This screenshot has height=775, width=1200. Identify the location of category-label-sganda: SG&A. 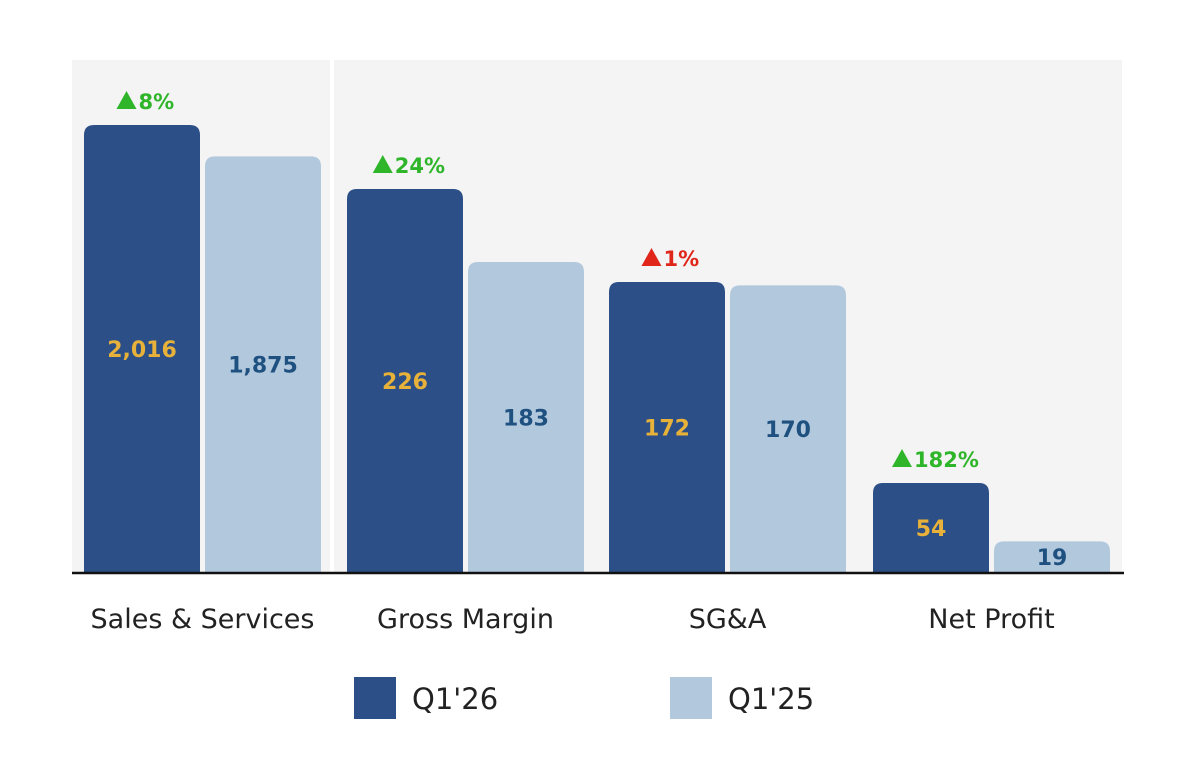
(728, 619).